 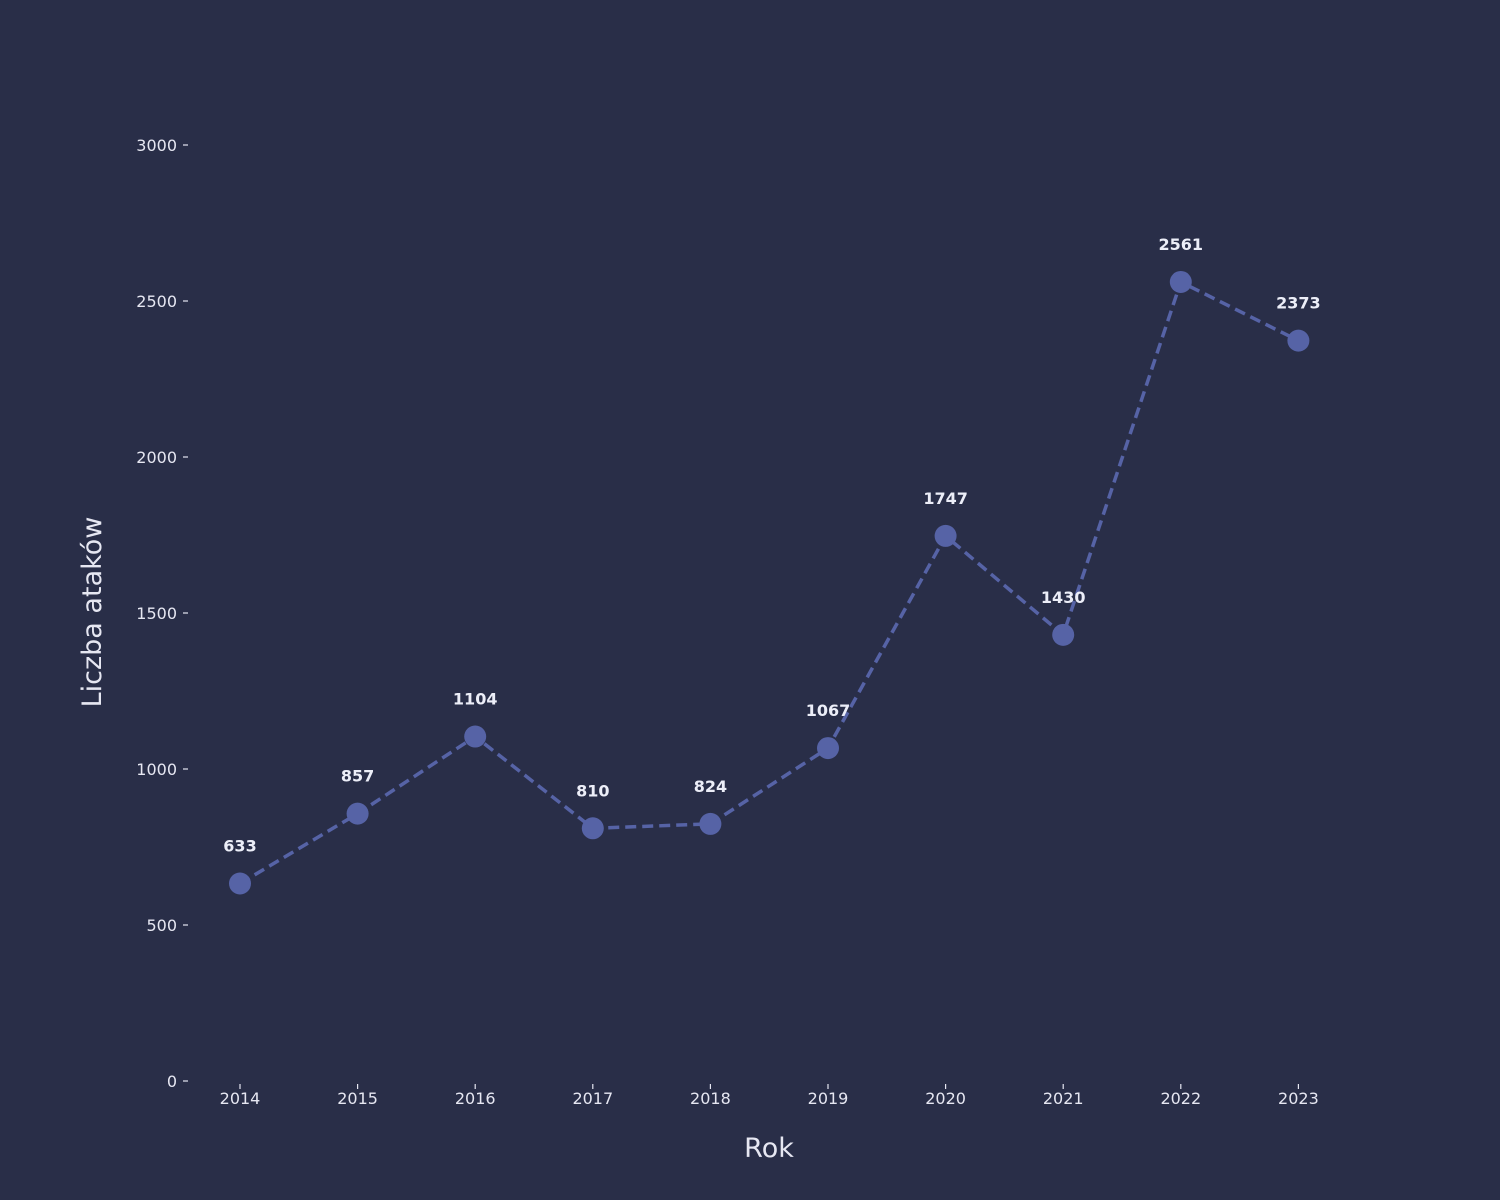 I want to click on data-label: 633, so click(x=239, y=846).